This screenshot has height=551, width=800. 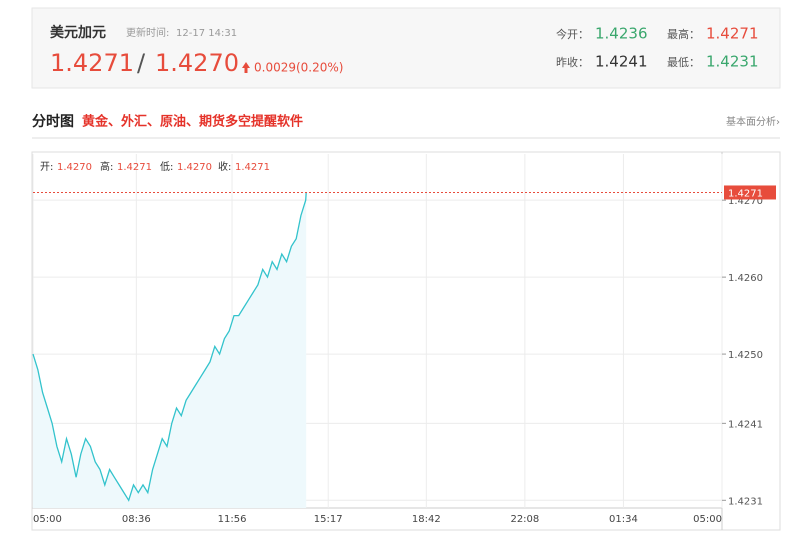 I want to click on update-time: 12-17 14:31, so click(x=206, y=33).